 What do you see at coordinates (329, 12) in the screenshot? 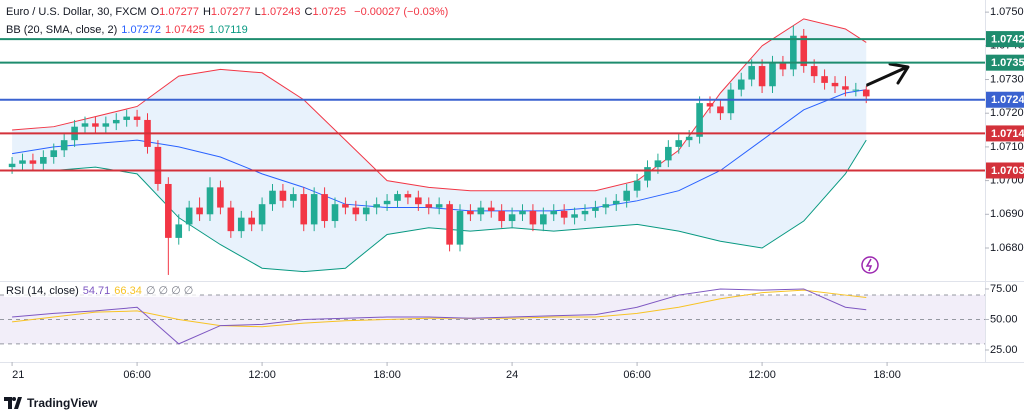
I see `ohlc-value: 1.0725` at bounding box center [329, 12].